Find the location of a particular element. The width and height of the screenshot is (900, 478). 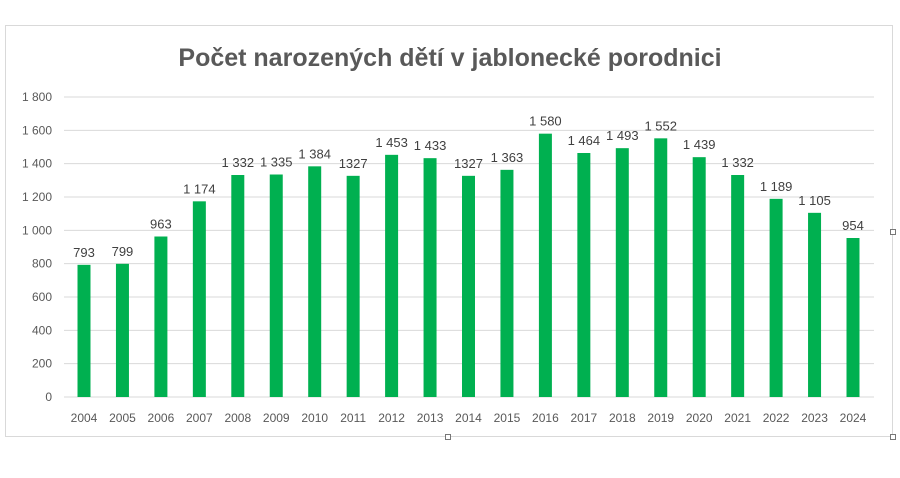

data-label: 954 is located at coordinates (853, 225).